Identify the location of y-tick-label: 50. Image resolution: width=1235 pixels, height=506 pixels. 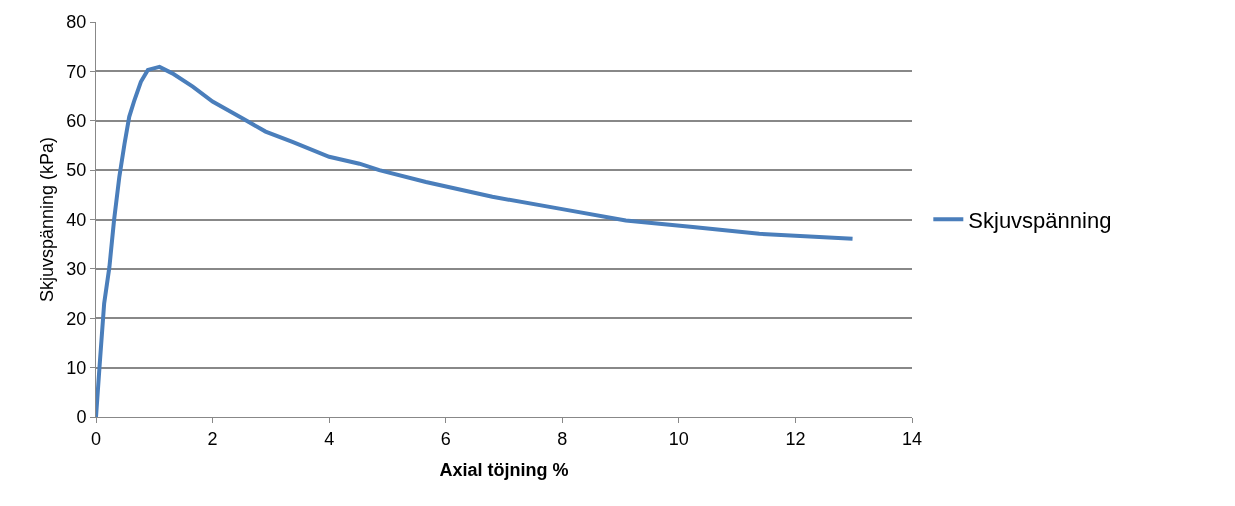
(76, 170).